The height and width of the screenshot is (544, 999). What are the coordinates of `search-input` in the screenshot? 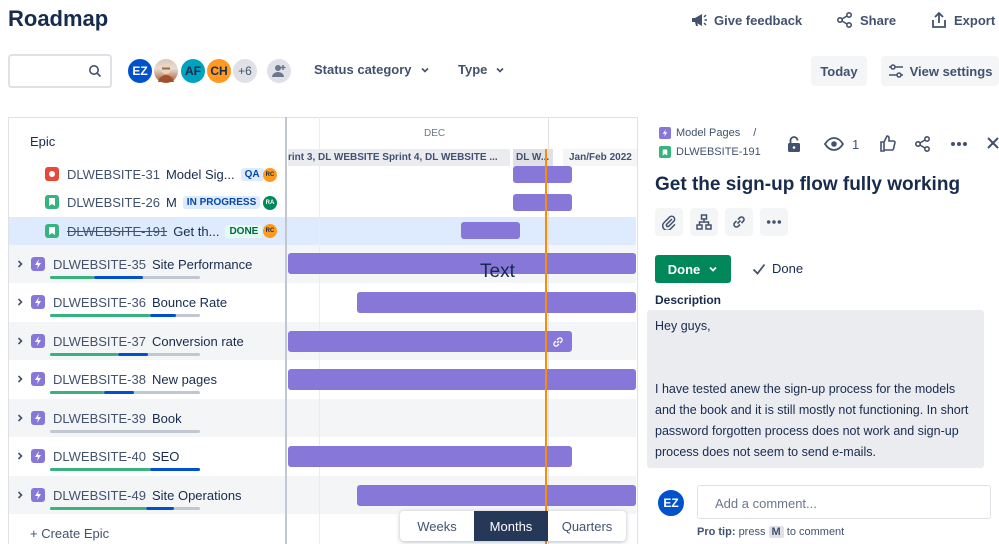 It's located at (60, 71).